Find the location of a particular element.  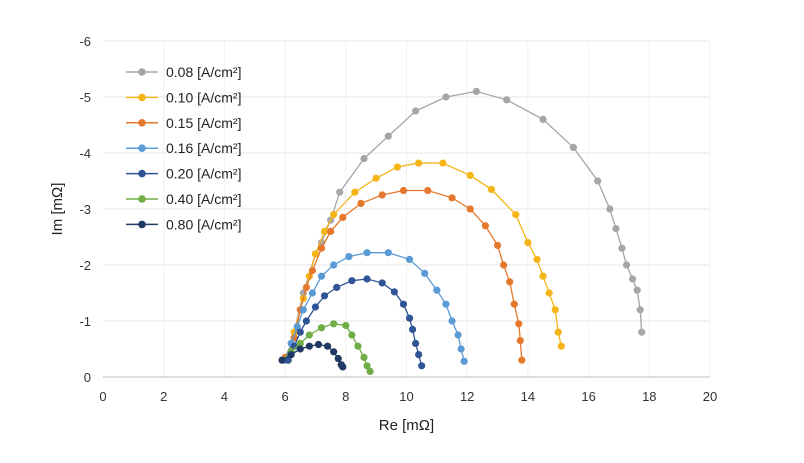

legend-label: 0.15 [A/cm²] is located at coordinates (203, 123).